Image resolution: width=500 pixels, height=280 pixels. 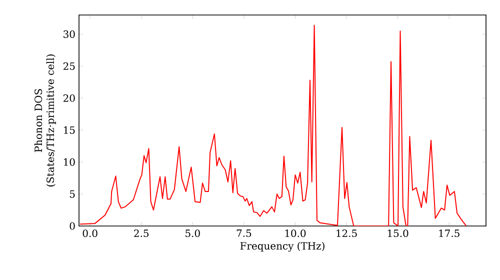 I want to click on y-tick-label: 15, so click(x=69, y=130).